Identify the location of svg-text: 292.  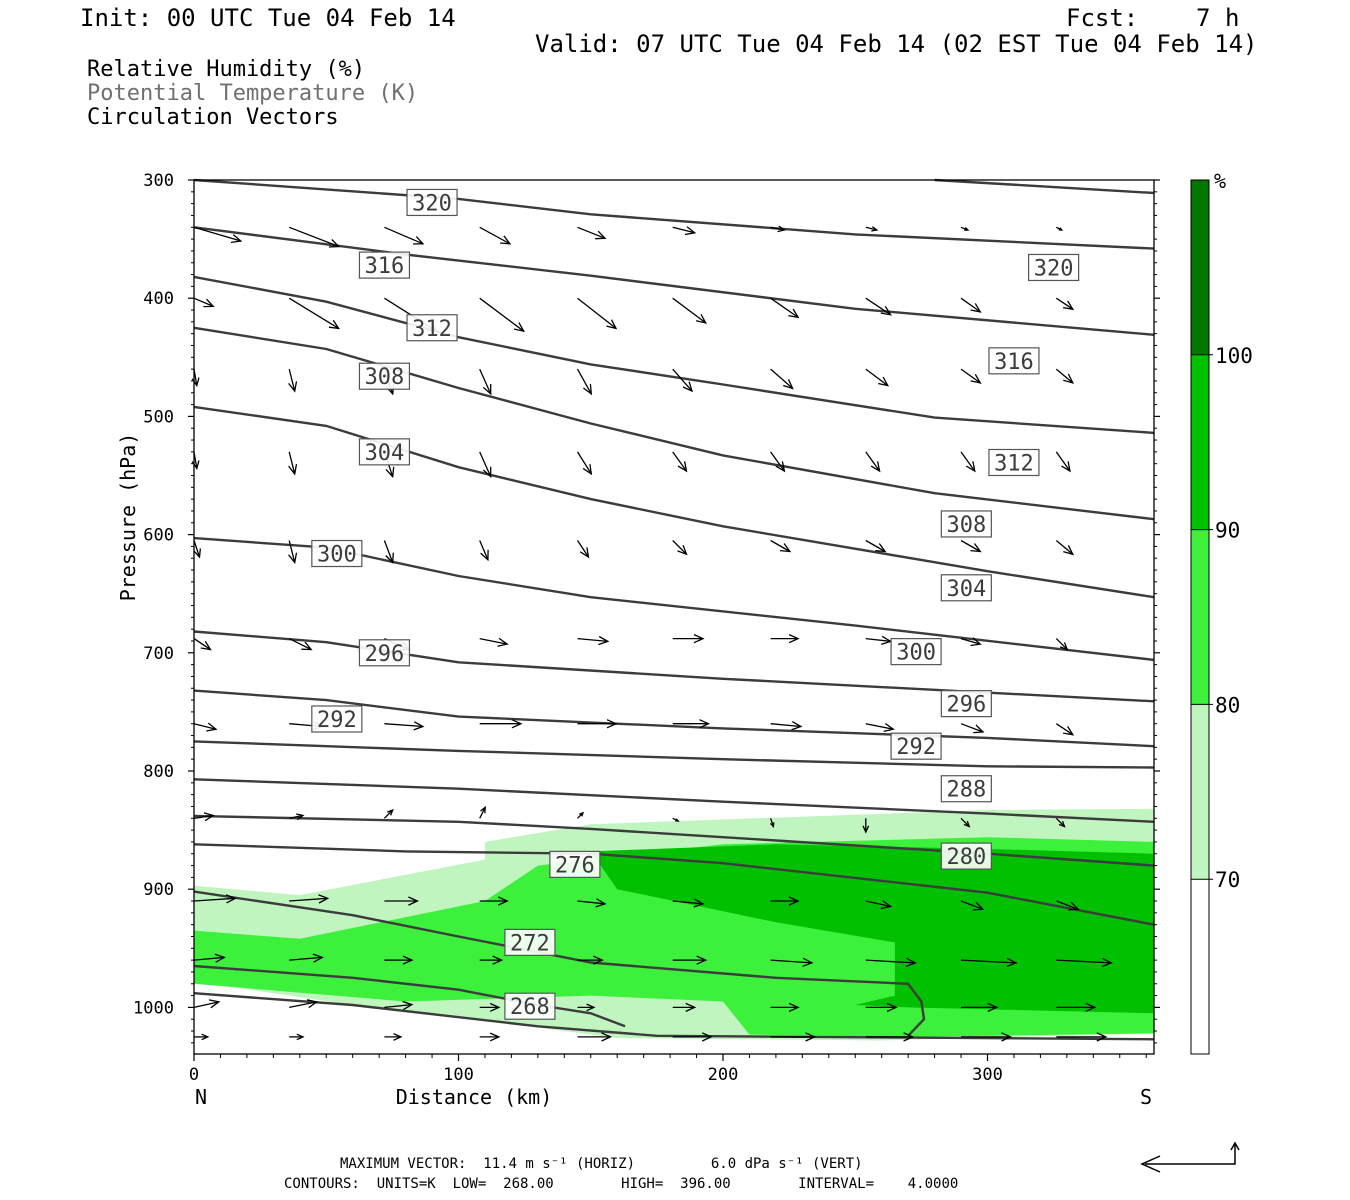
(337, 720).